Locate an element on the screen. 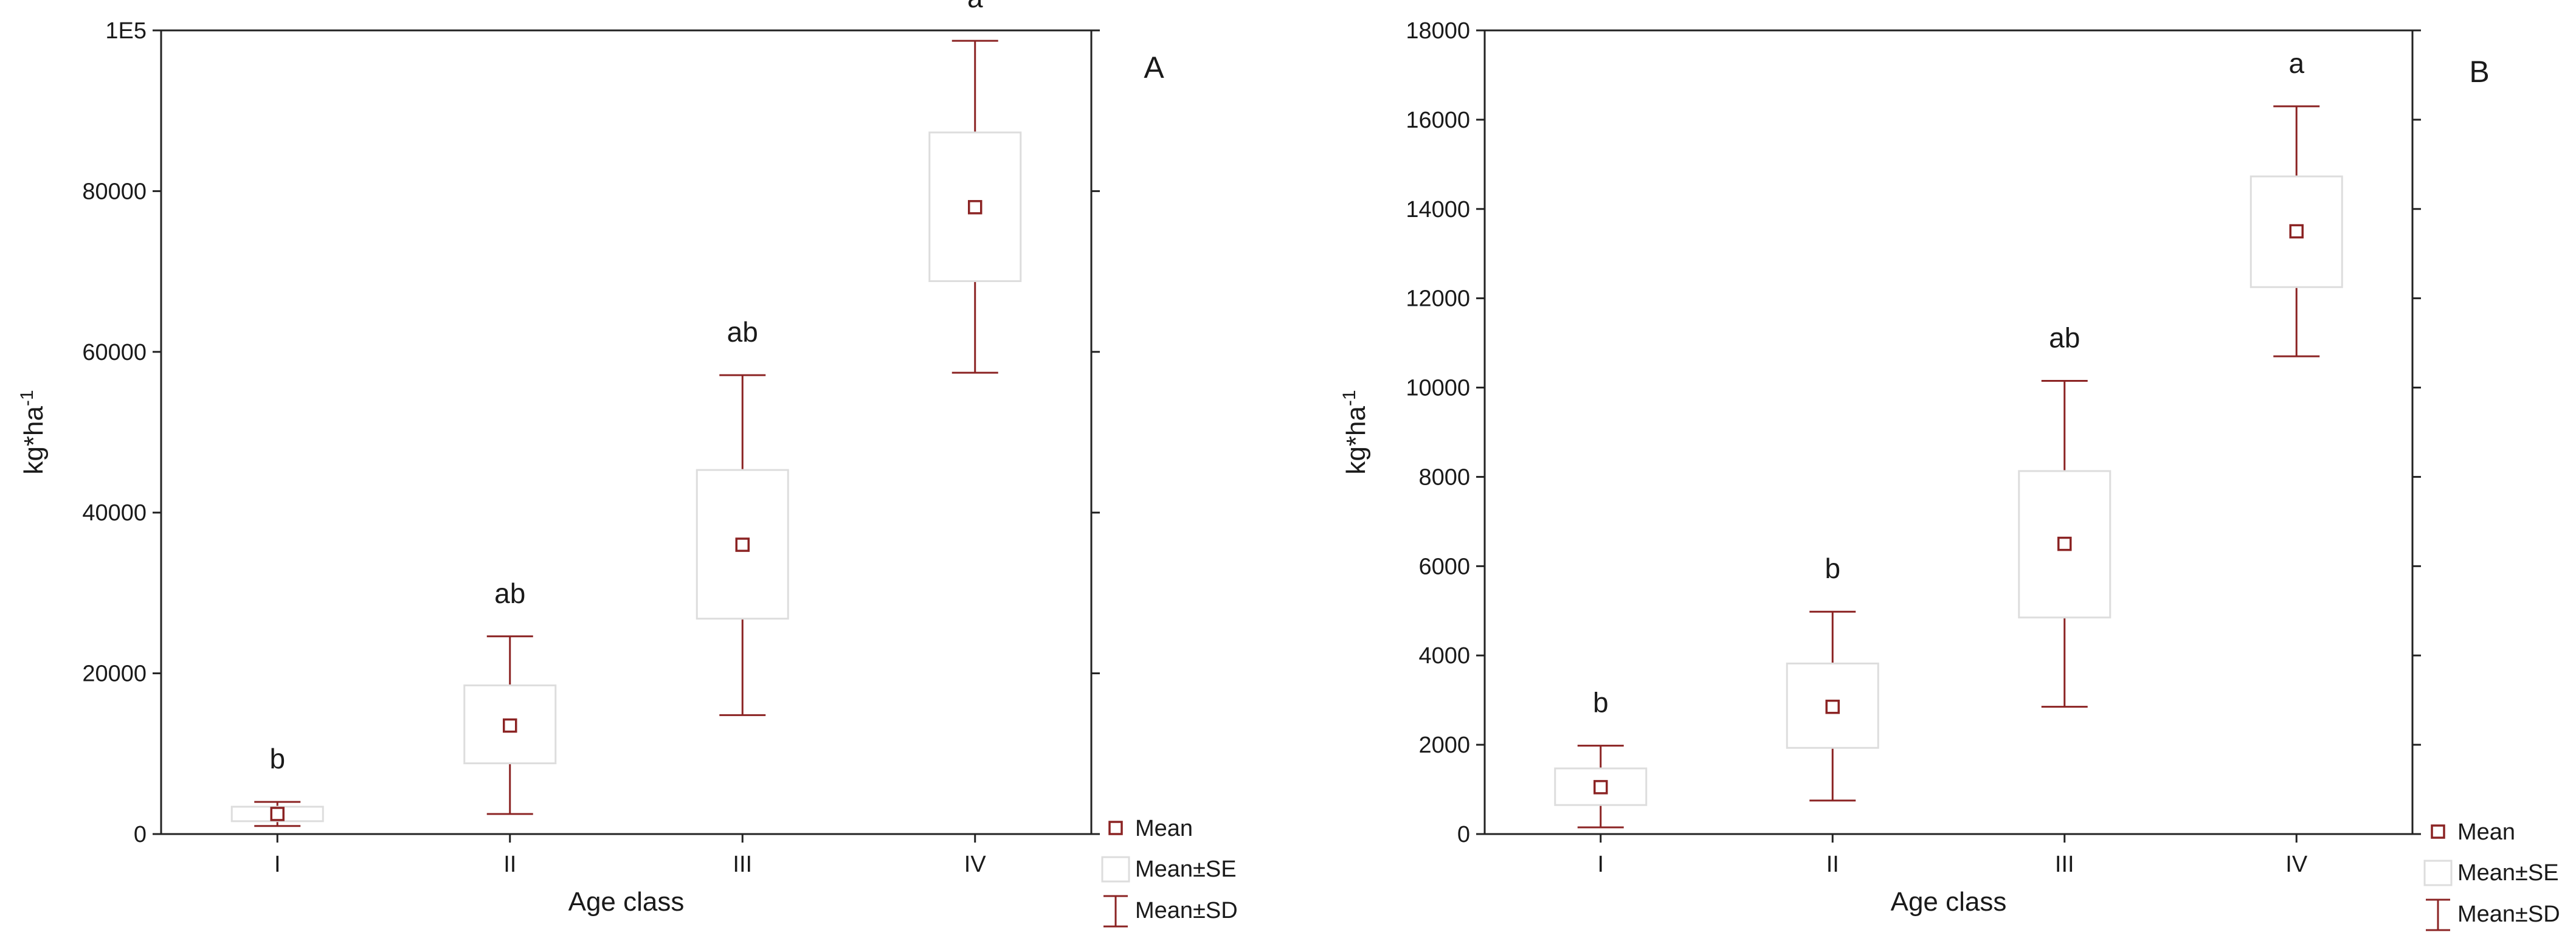 Image resolution: width=2576 pixels, height=938 pixels. y-tick-label: 40000 is located at coordinates (114, 513).